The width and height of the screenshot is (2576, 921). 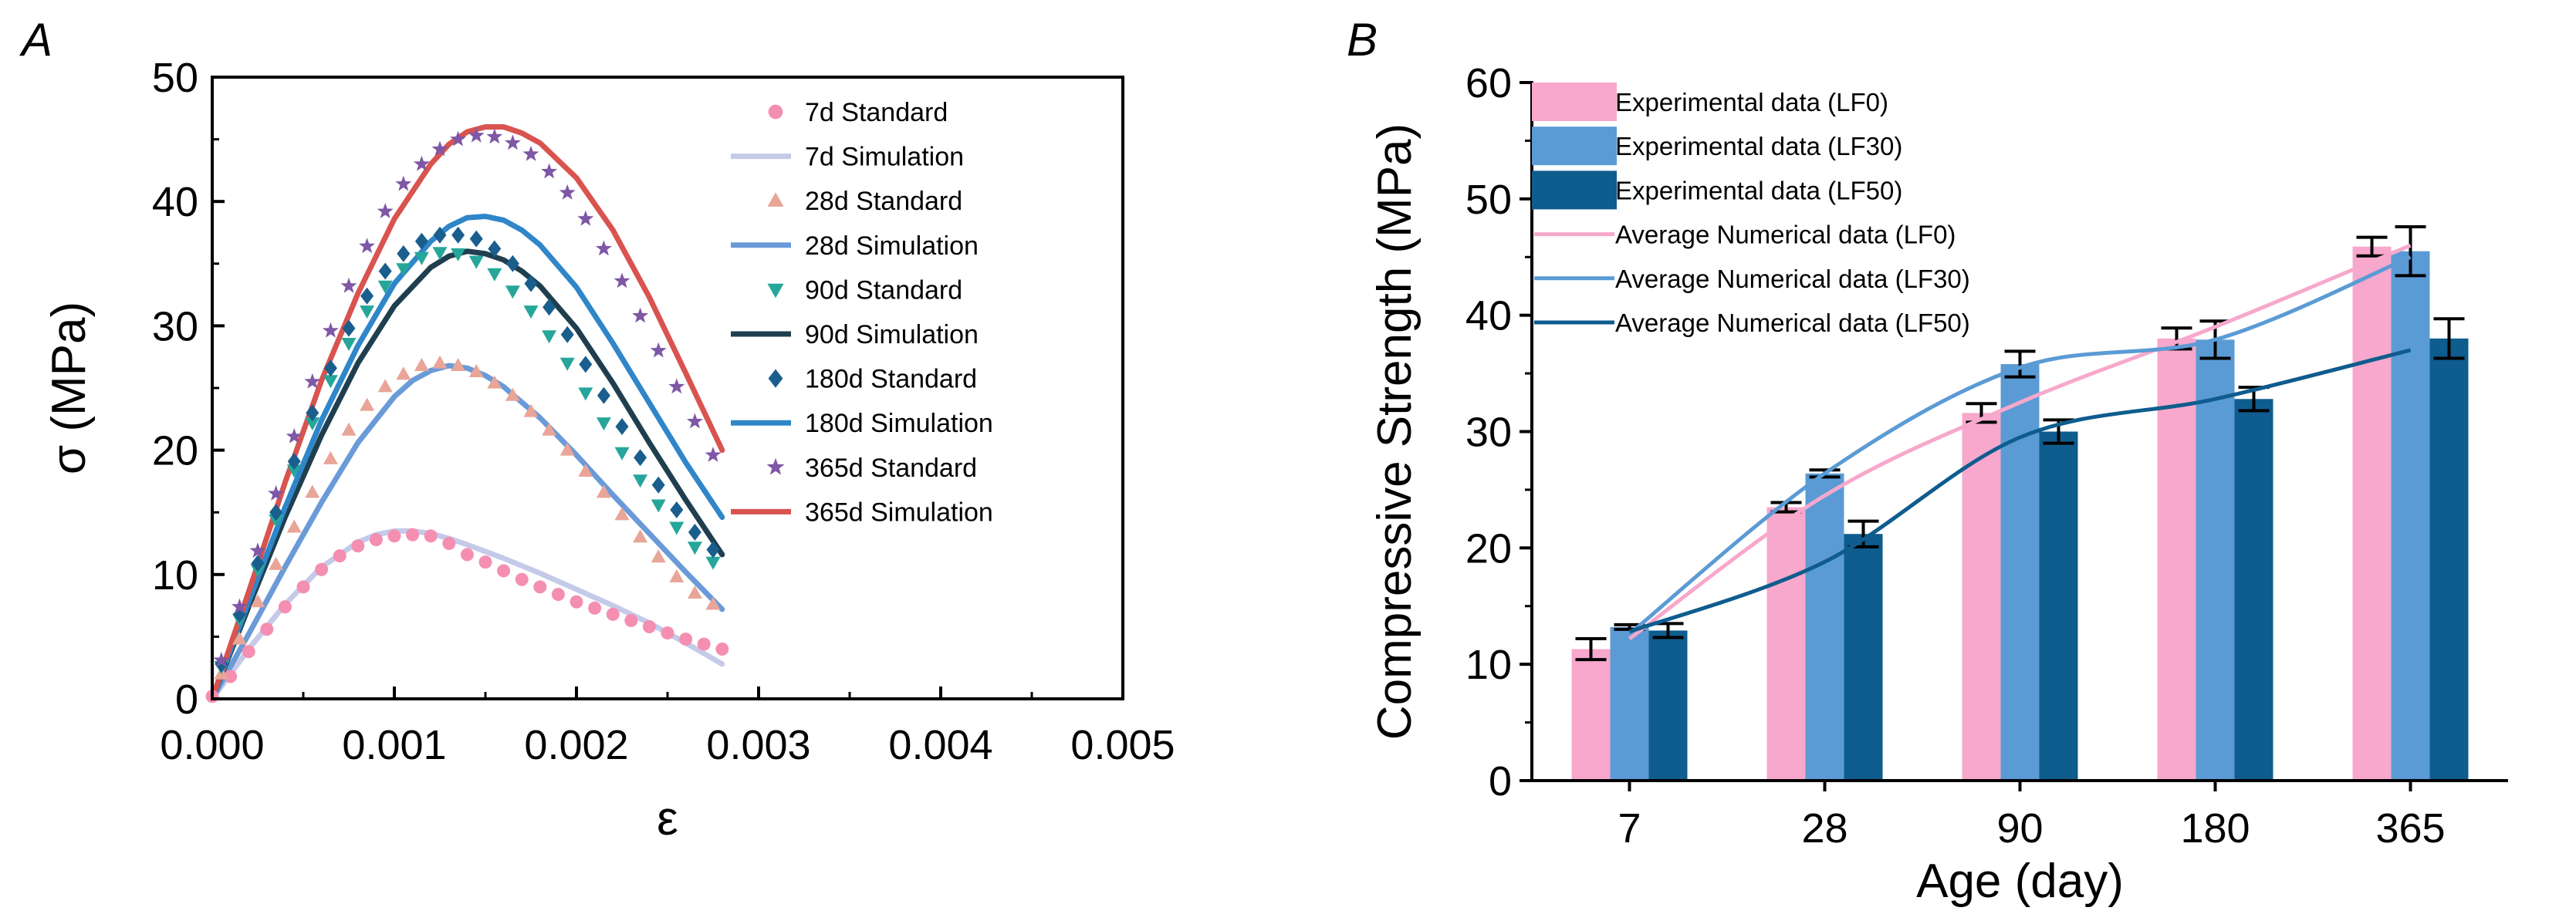 I want to click on panel-a-series-90d-simulation-line, so click(x=467, y=475).